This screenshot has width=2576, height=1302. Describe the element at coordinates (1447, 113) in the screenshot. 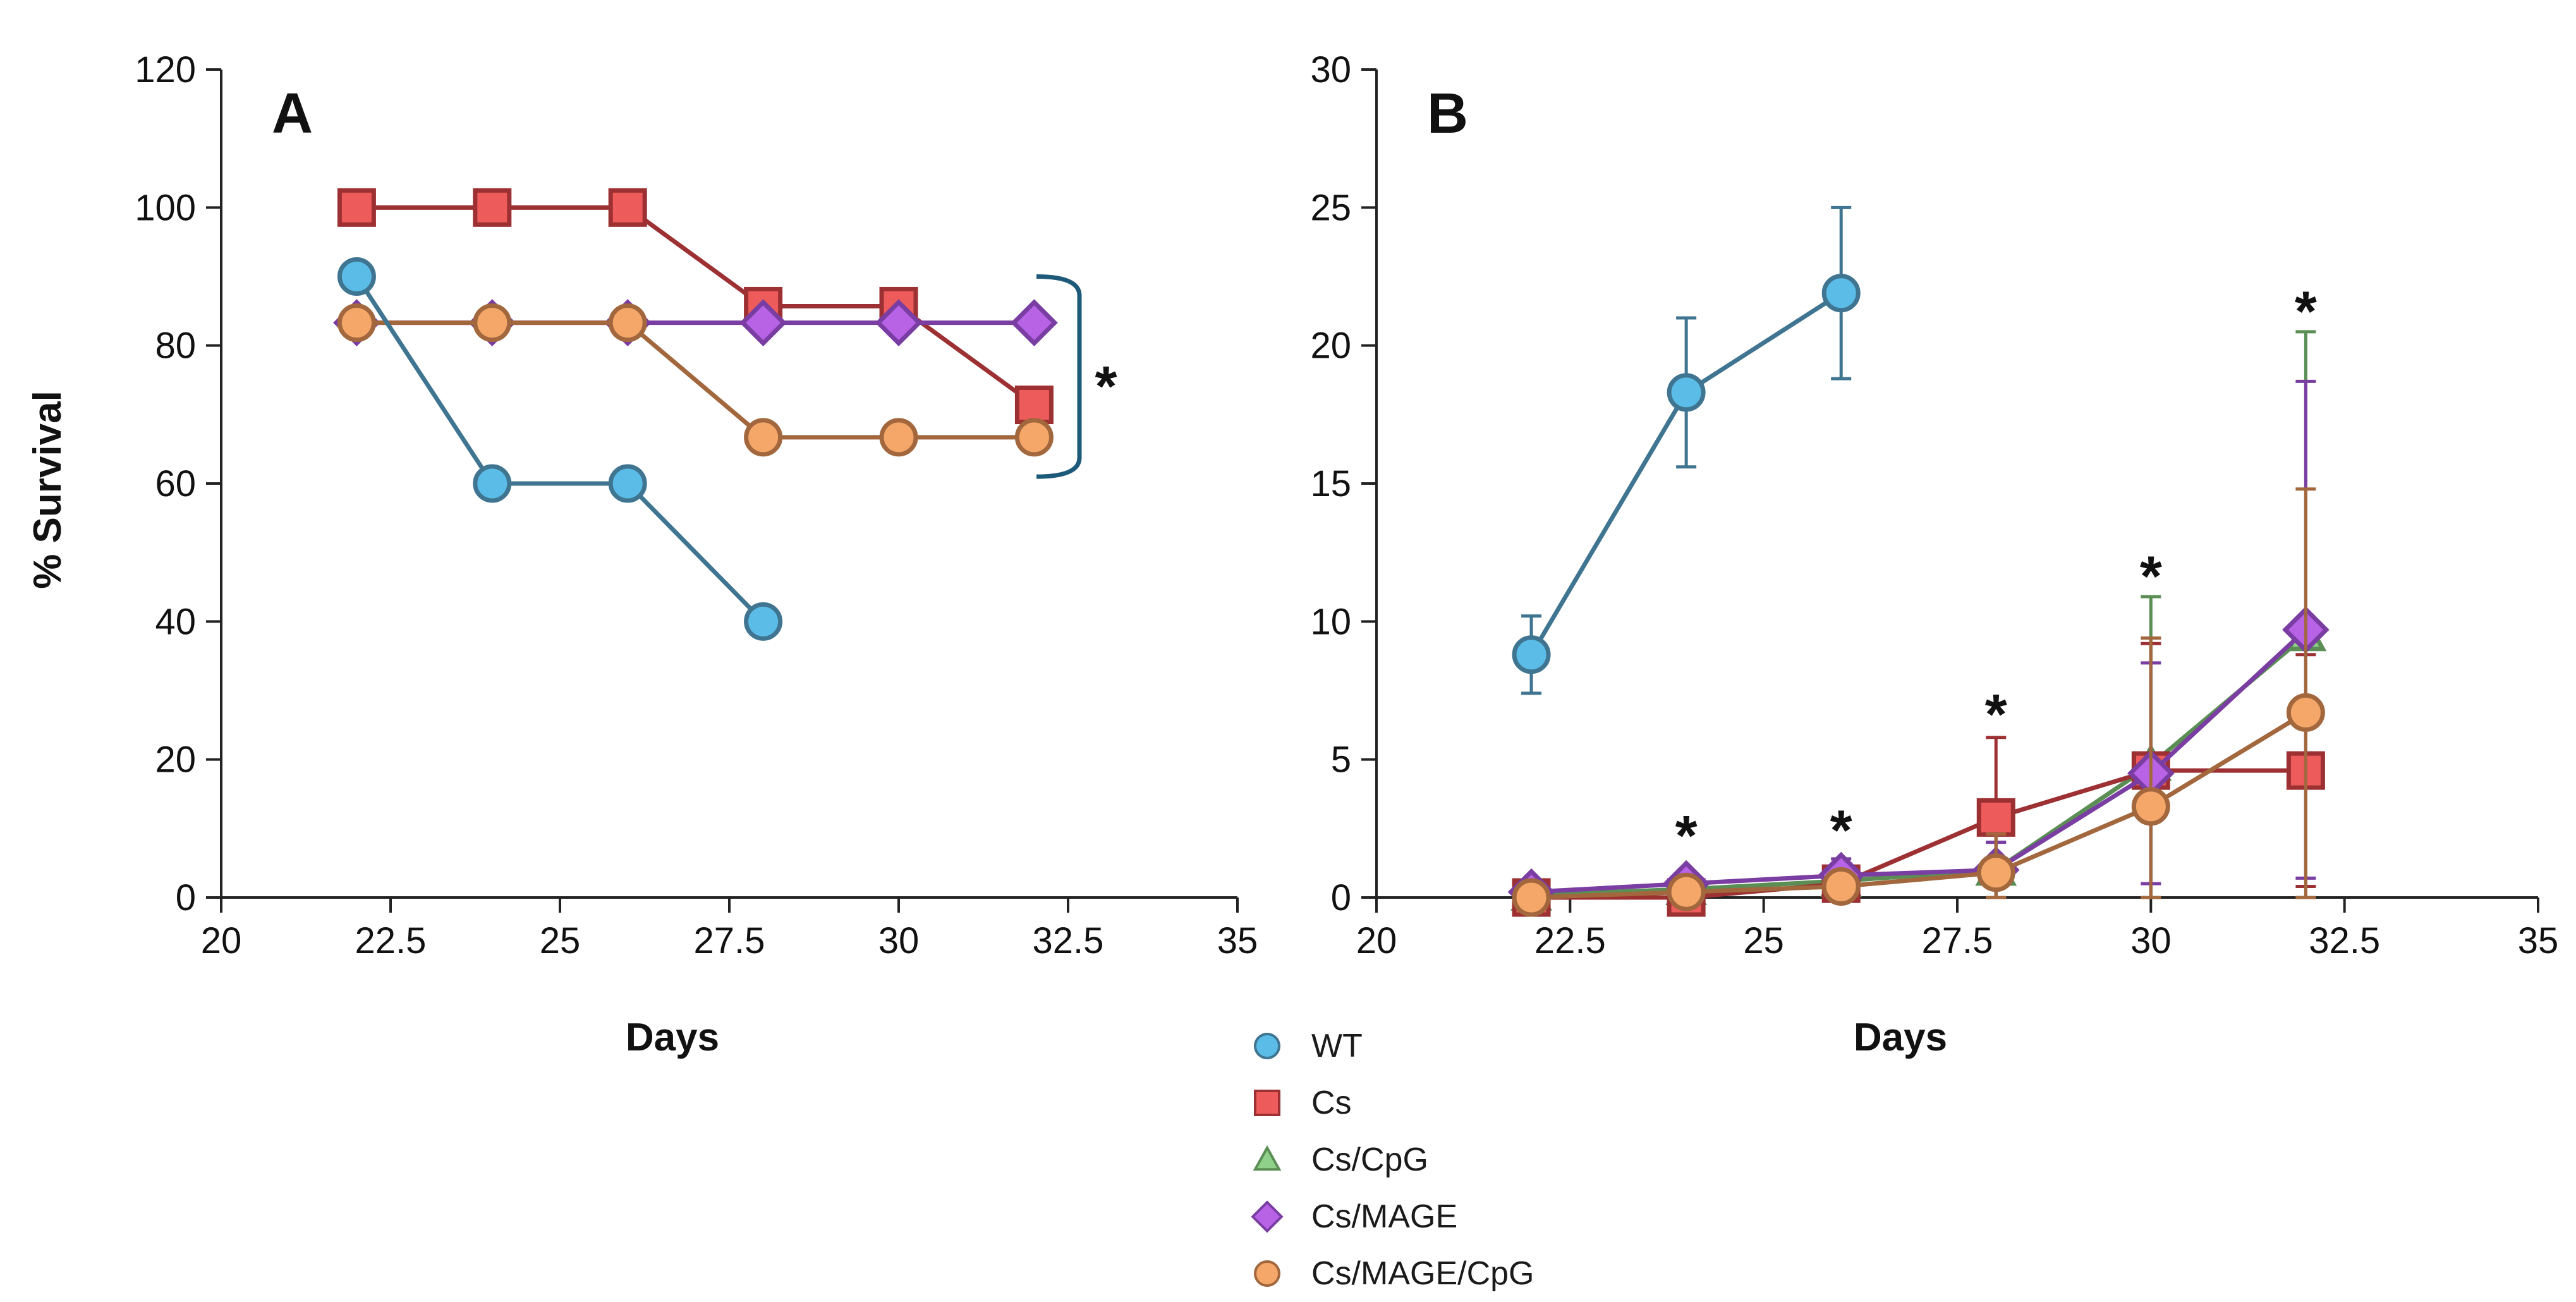

I see `panel-letter: B` at that location.